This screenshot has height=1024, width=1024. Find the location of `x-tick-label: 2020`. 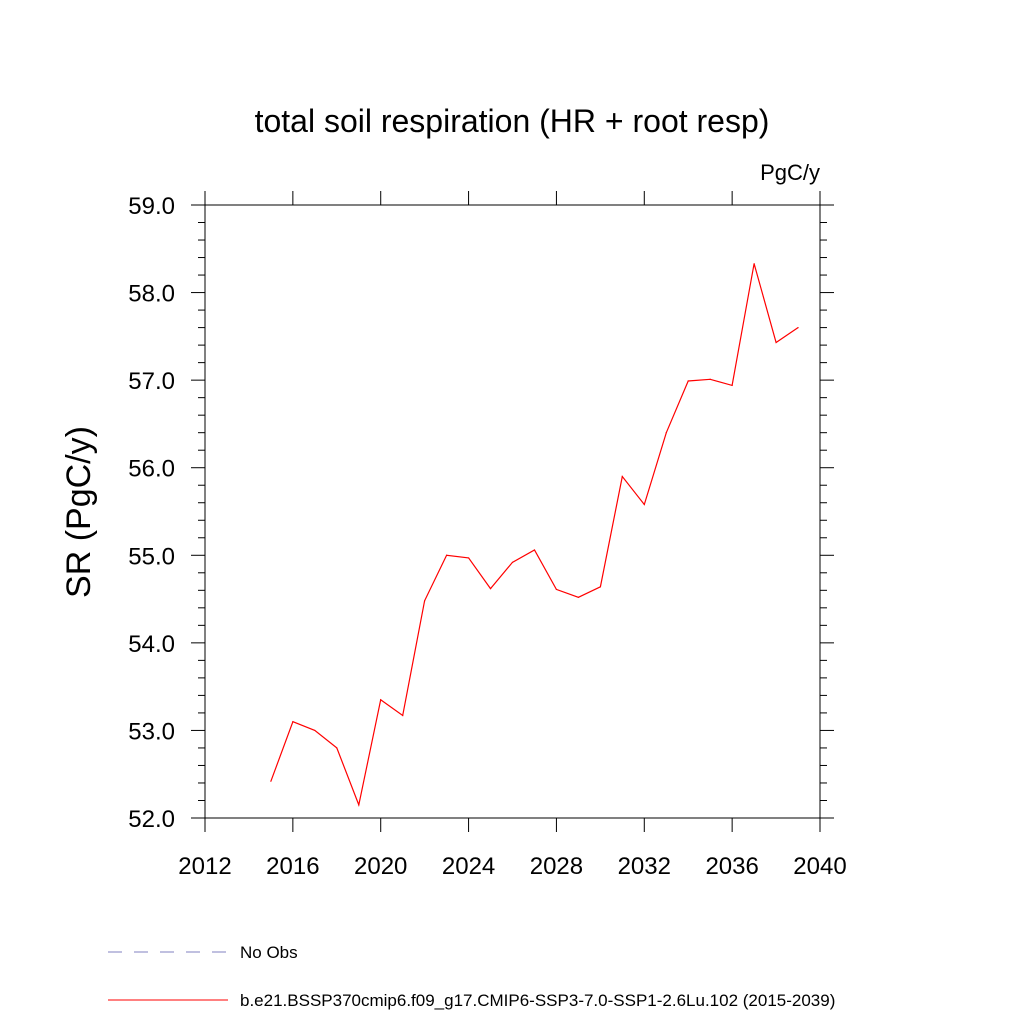

x-tick-label: 2020 is located at coordinates (380, 866).